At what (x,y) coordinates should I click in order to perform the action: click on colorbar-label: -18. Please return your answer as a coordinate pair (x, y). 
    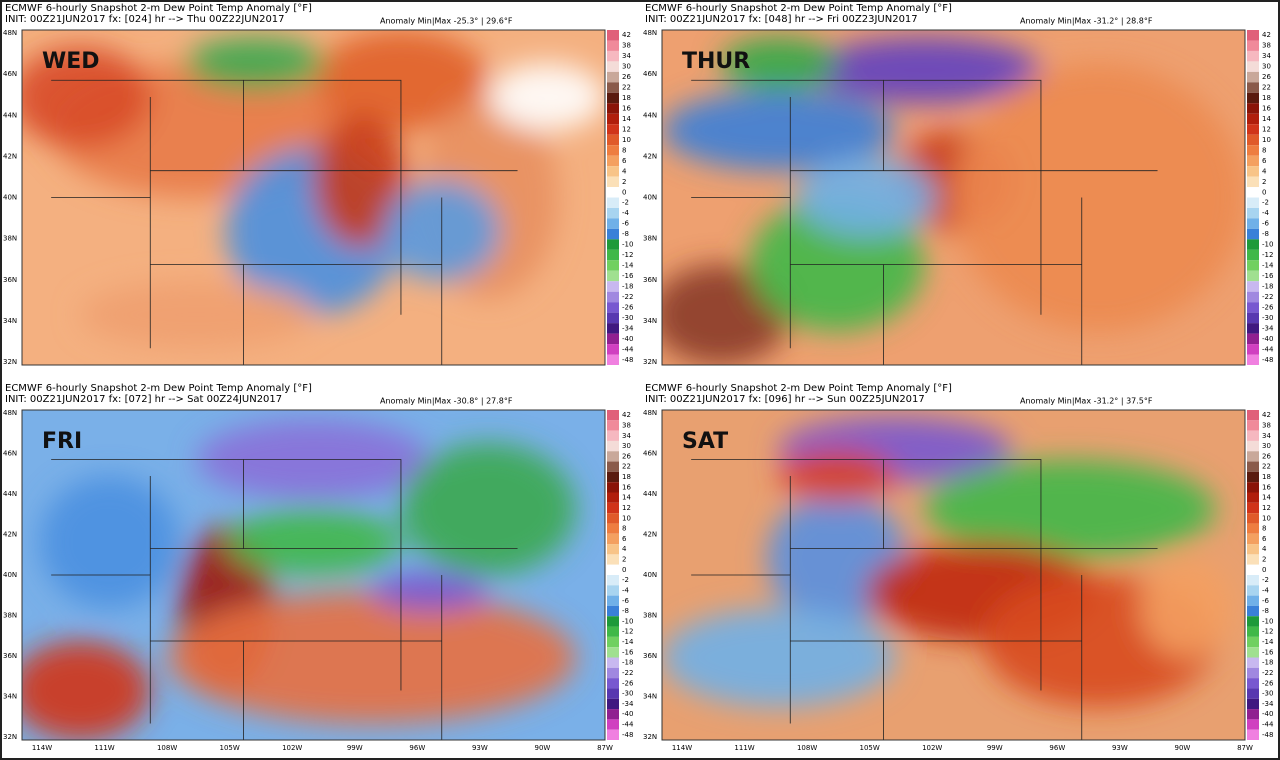
    Looking at the image, I should click on (627, 286).